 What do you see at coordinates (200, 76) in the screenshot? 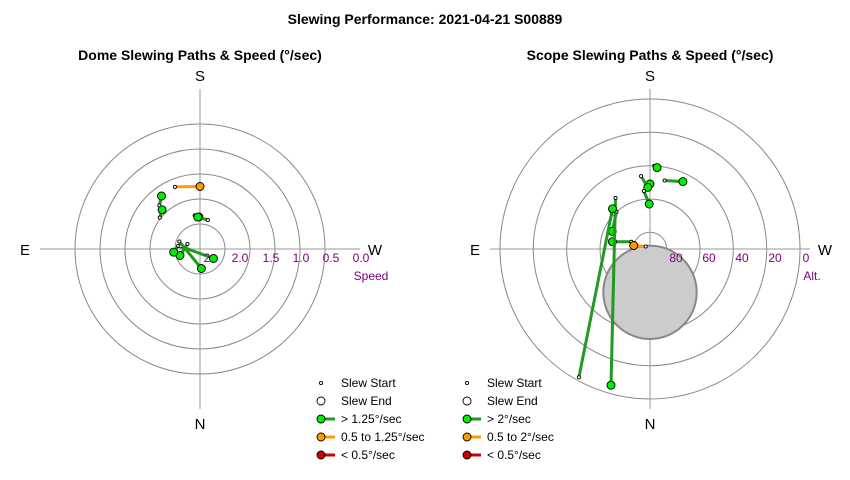
I see `dome-compass-s: S` at bounding box center [200, 76].